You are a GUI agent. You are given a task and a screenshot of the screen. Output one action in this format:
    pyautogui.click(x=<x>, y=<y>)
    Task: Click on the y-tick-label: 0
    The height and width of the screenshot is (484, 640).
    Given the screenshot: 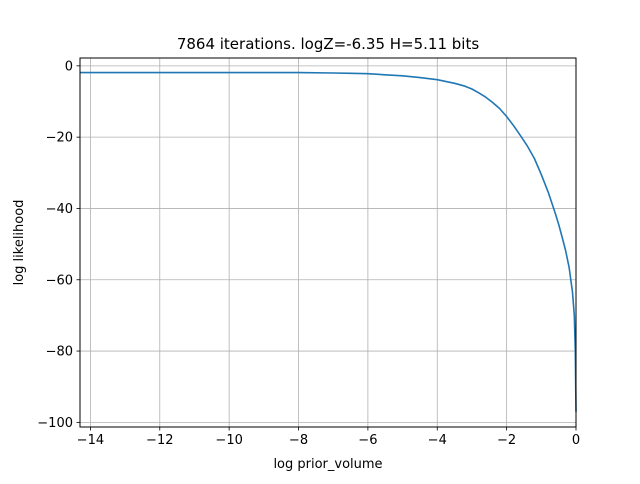 What is the action you would take?
    pyautogui.click(x=69, y=66)
    